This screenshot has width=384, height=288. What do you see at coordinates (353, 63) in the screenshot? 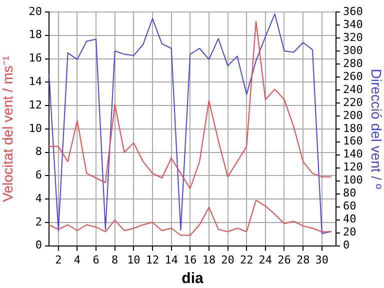
I see `y2-tick-label: 280` at bounding box center [353, 63].